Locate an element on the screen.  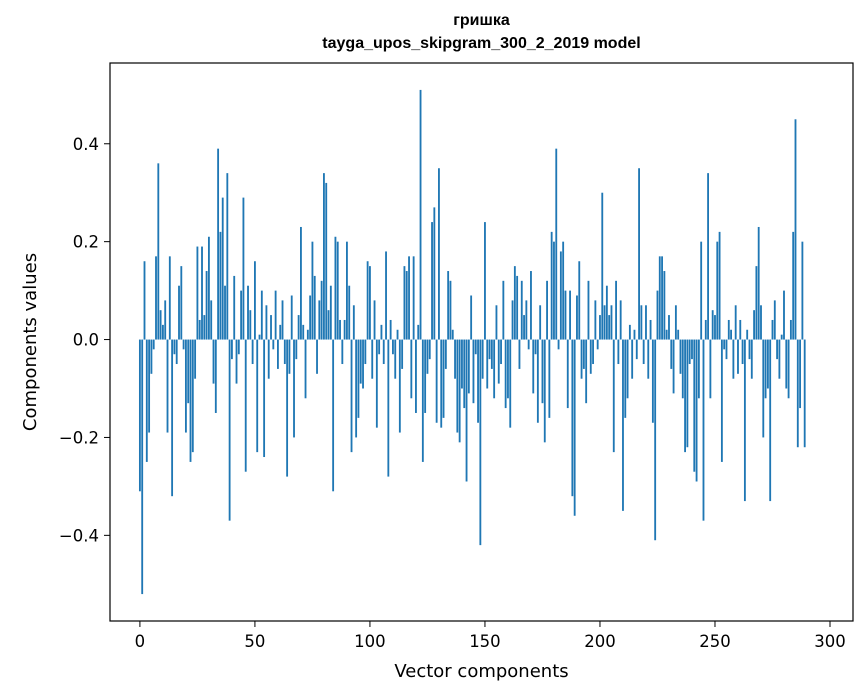
y-tick-label: −0.2 is located at coordinates (79, 437).